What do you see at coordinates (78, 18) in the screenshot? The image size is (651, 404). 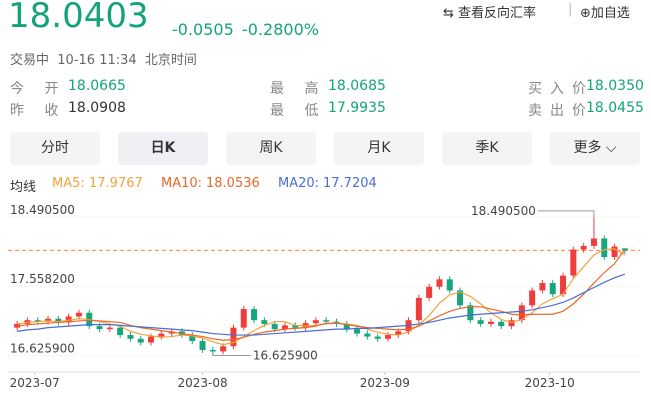 I see `price: 18.0403` at bounding box center [78, 18].